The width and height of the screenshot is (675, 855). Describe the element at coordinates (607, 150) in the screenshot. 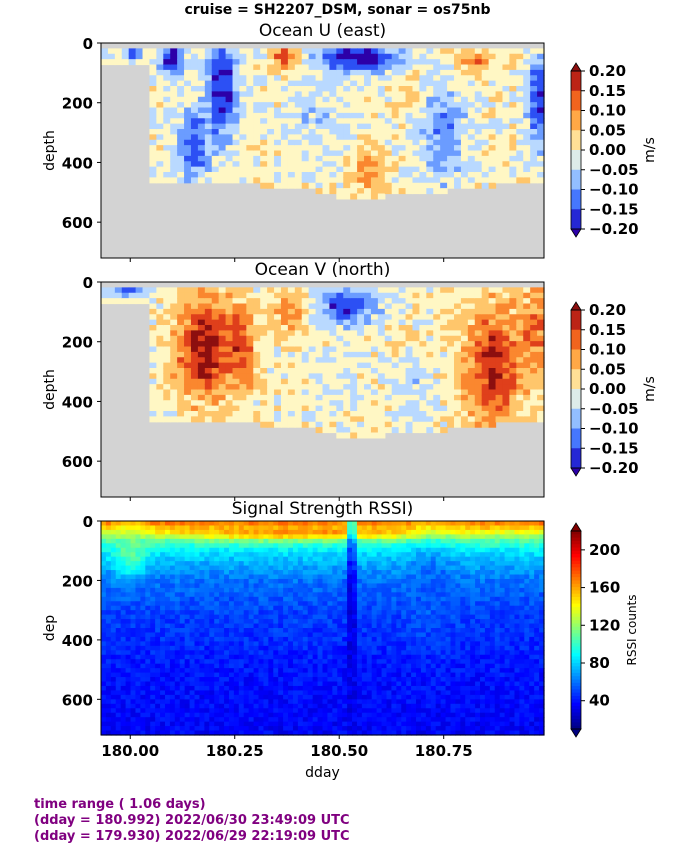

I see `colorbar-tick-label: 0.00` at that location.